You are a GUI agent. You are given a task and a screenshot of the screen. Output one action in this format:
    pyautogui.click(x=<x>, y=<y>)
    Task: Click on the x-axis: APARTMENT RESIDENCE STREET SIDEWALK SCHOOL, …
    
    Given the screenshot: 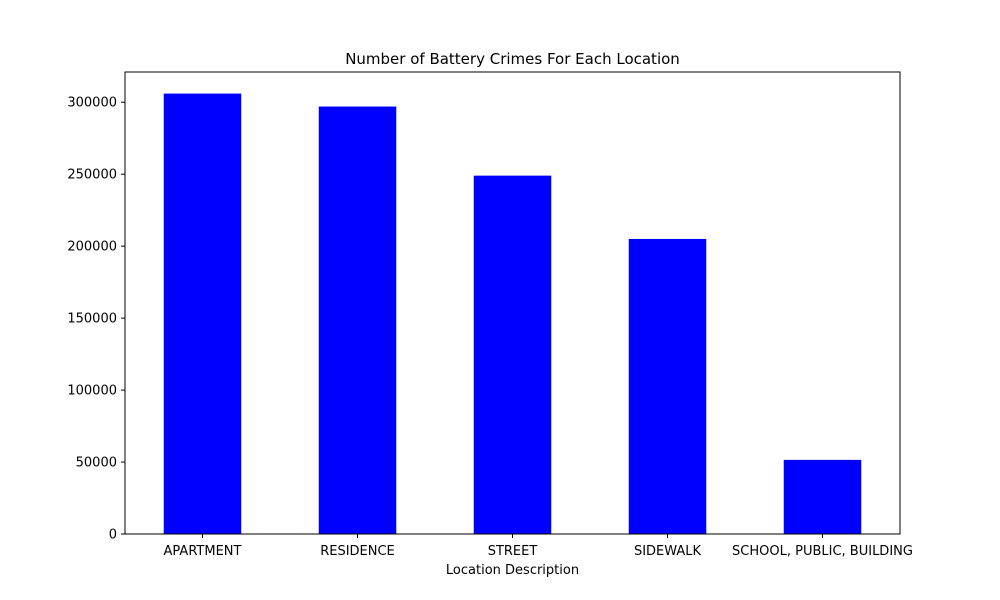 What is the action you would take?
    pyautogui.click(x=538, y=546)
    